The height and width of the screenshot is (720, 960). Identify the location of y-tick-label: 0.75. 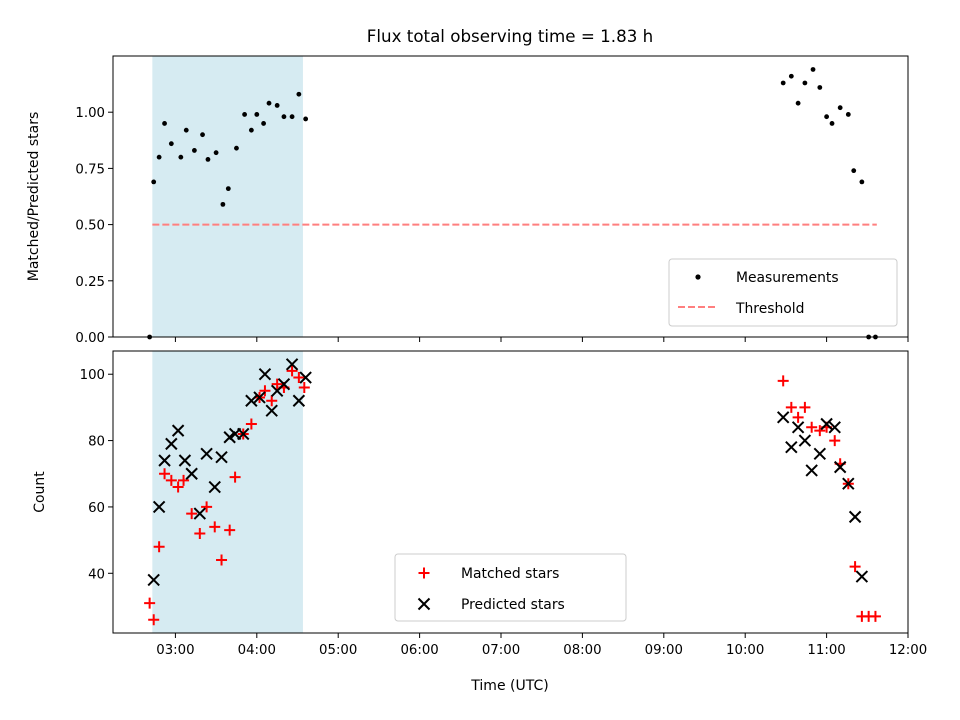
(90, 169).